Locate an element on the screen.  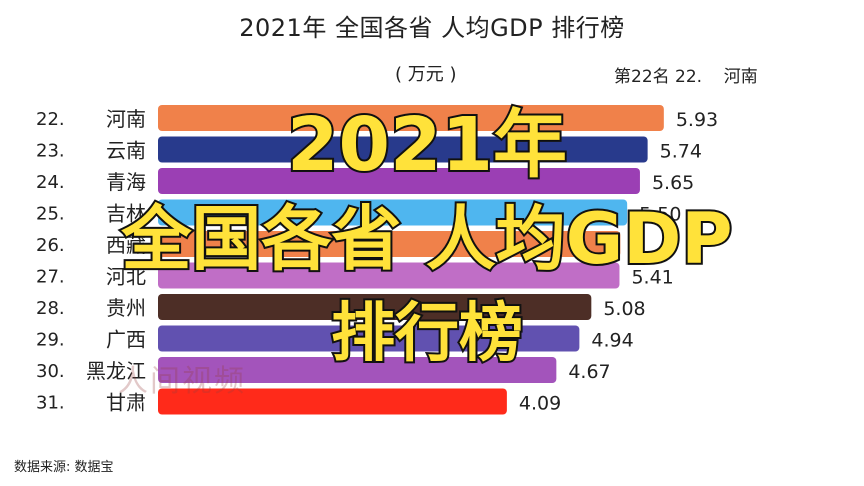
value-label: 5.50 is located at coordinates (660, 215).